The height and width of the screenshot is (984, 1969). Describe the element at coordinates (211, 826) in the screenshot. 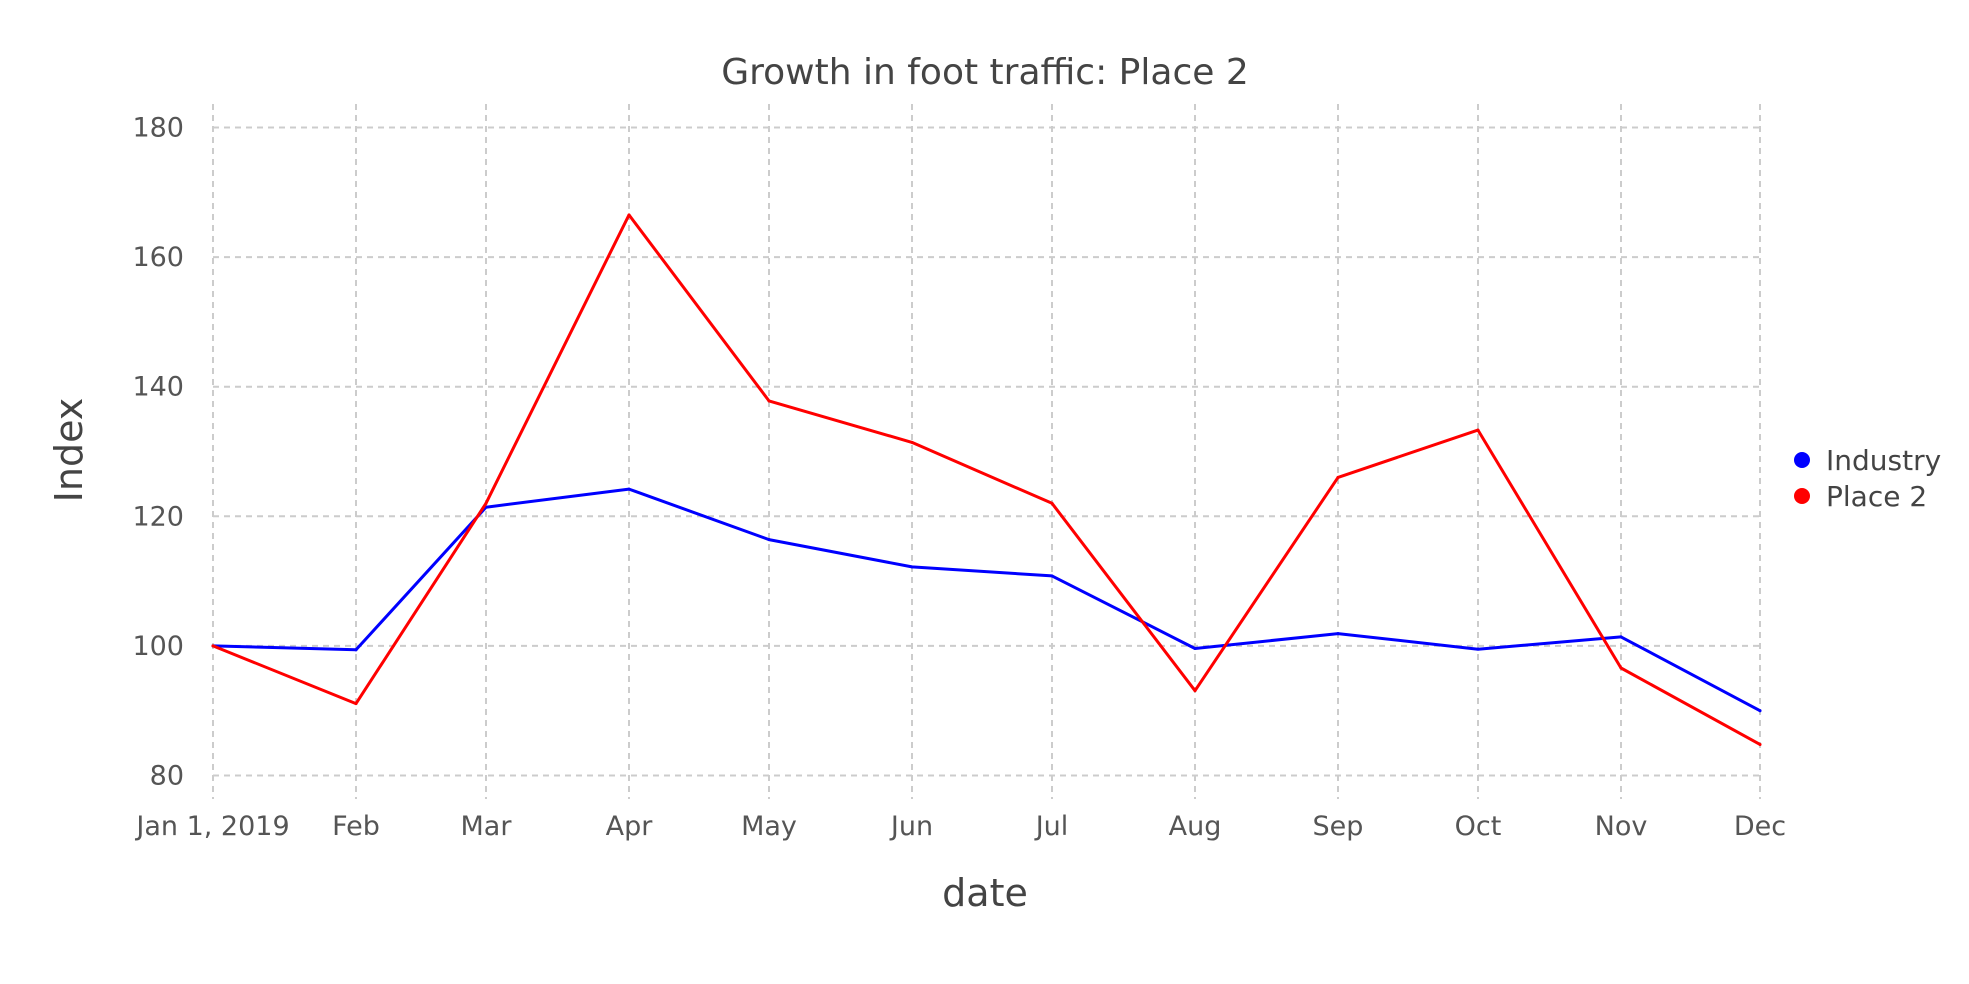

I see `x-tick-label: Jan 1, 2019` at that location.